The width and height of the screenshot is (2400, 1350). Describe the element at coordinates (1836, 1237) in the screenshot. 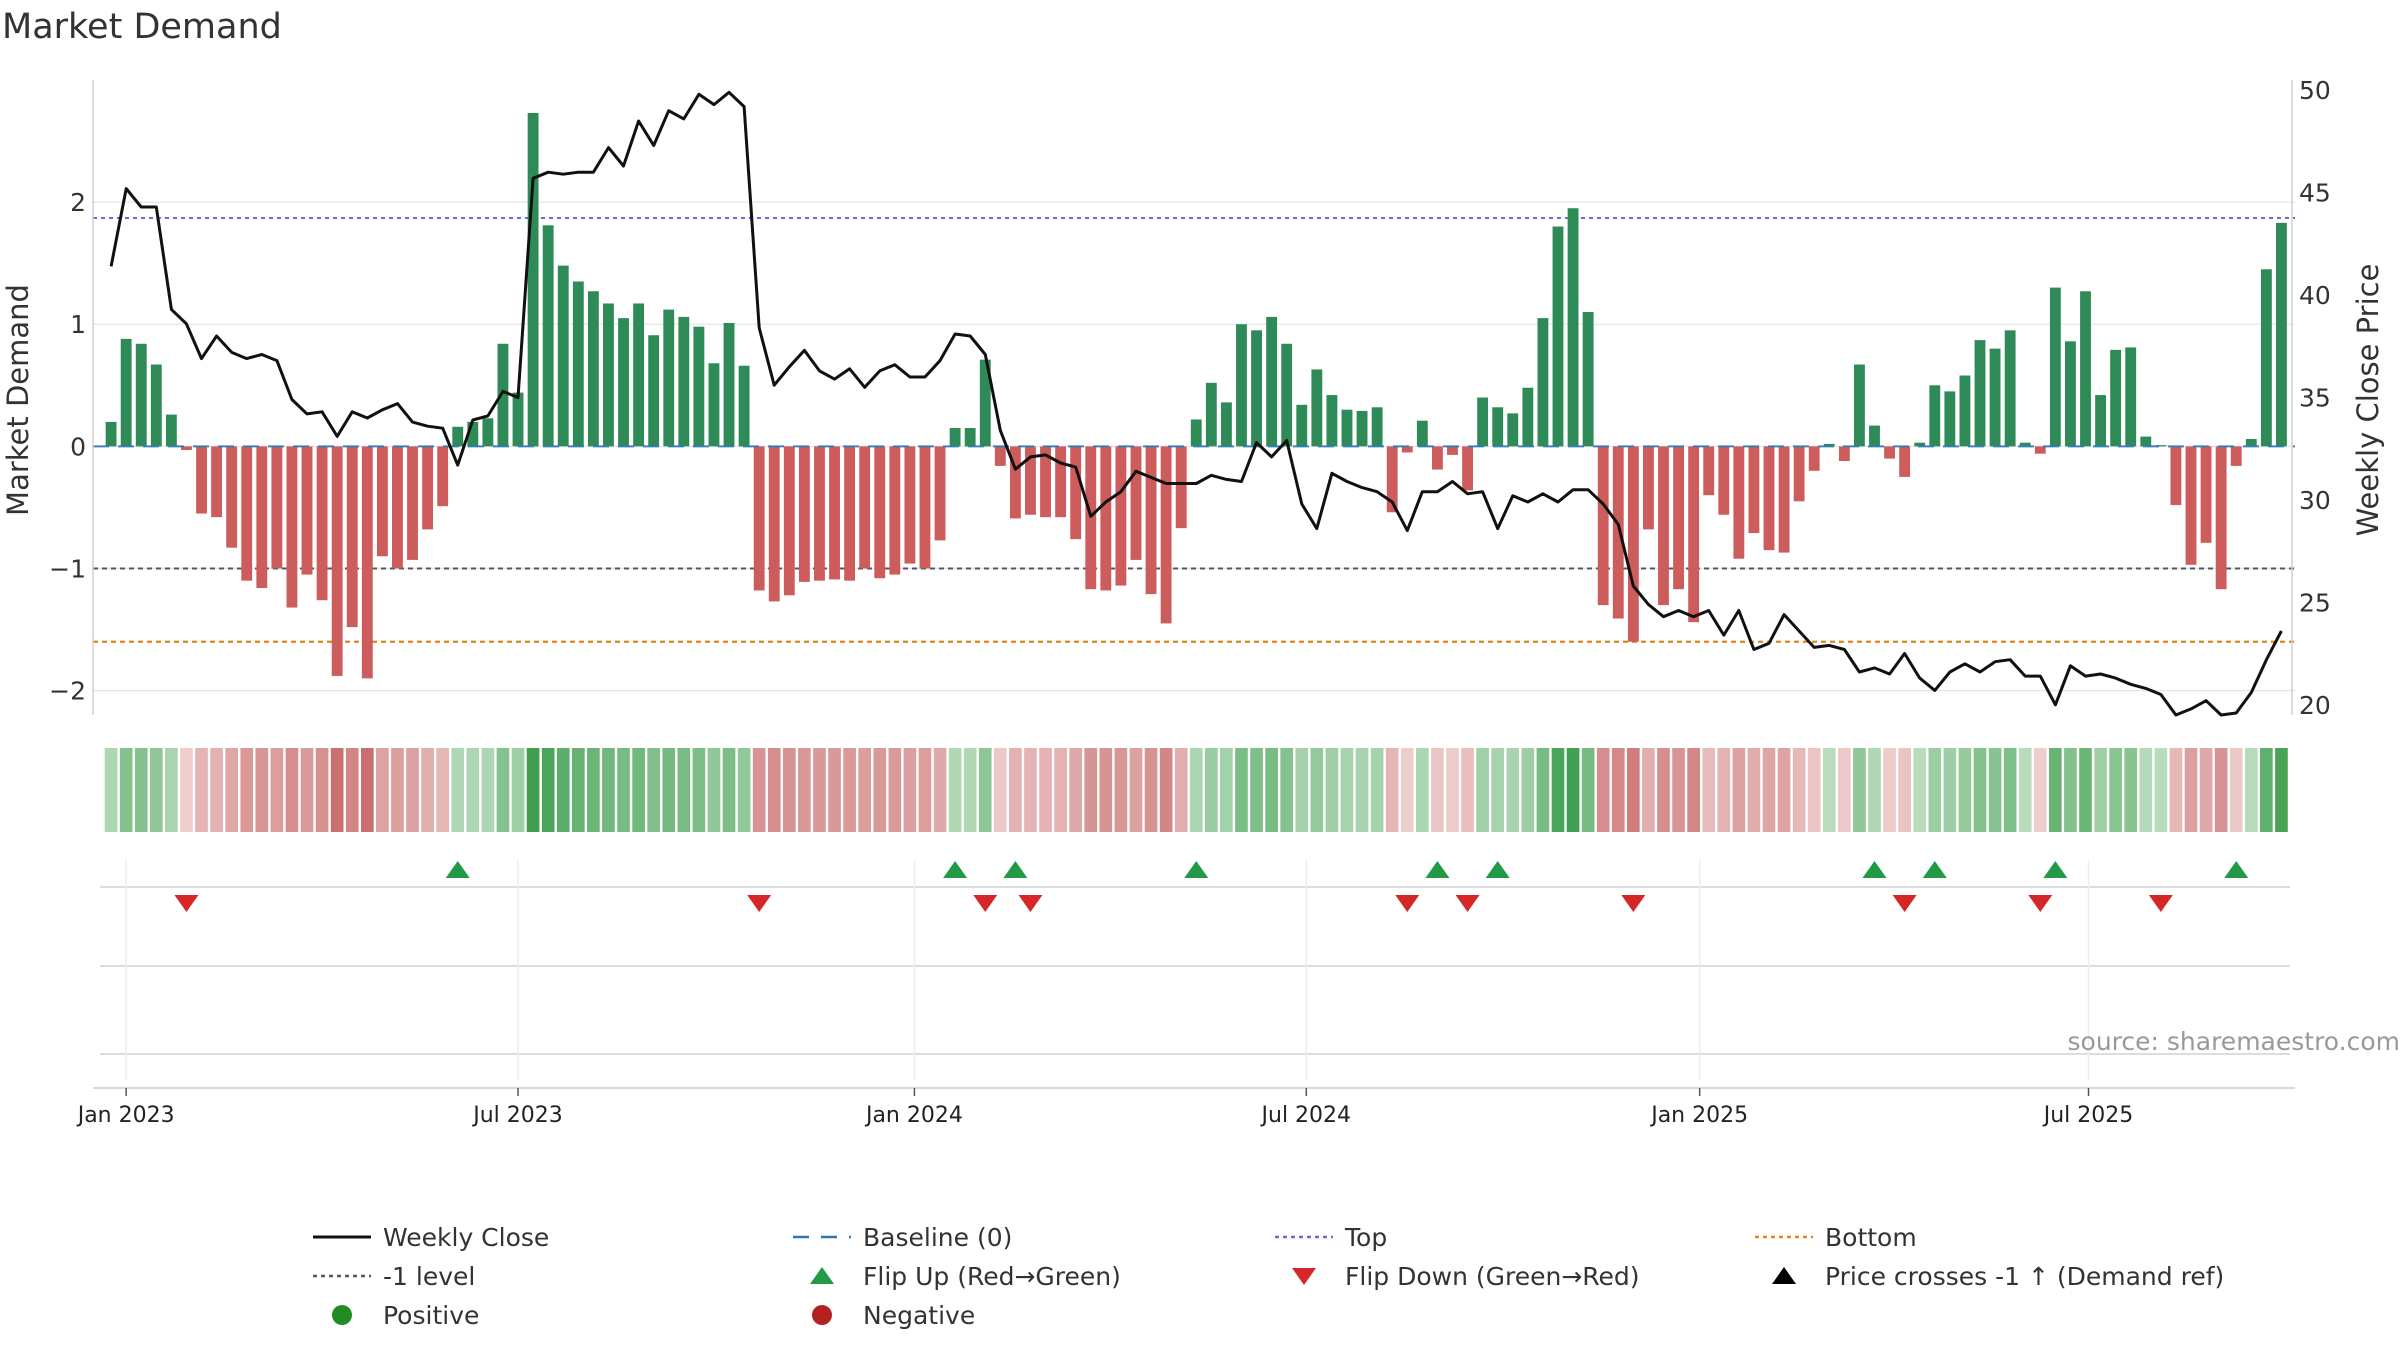

I see `legend-item: Bottom` at that location.